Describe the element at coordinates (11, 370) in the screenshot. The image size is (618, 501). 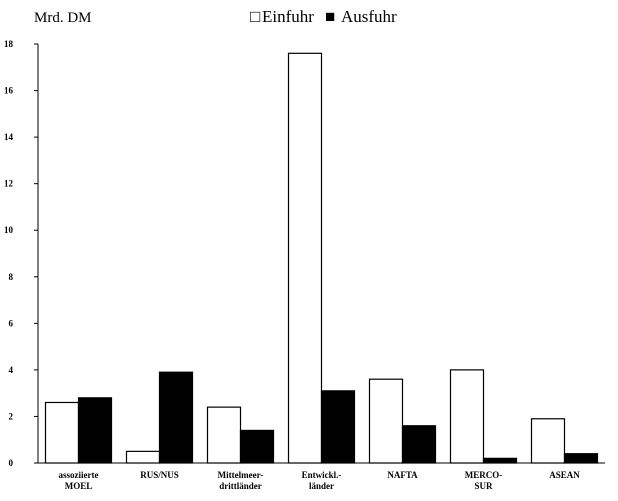
I see `y-tick-label: 4` at that location.